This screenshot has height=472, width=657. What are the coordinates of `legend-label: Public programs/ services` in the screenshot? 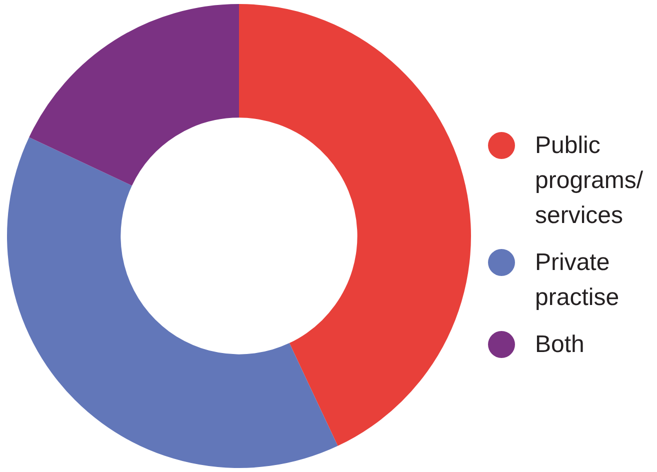 It's located at (589, 181).